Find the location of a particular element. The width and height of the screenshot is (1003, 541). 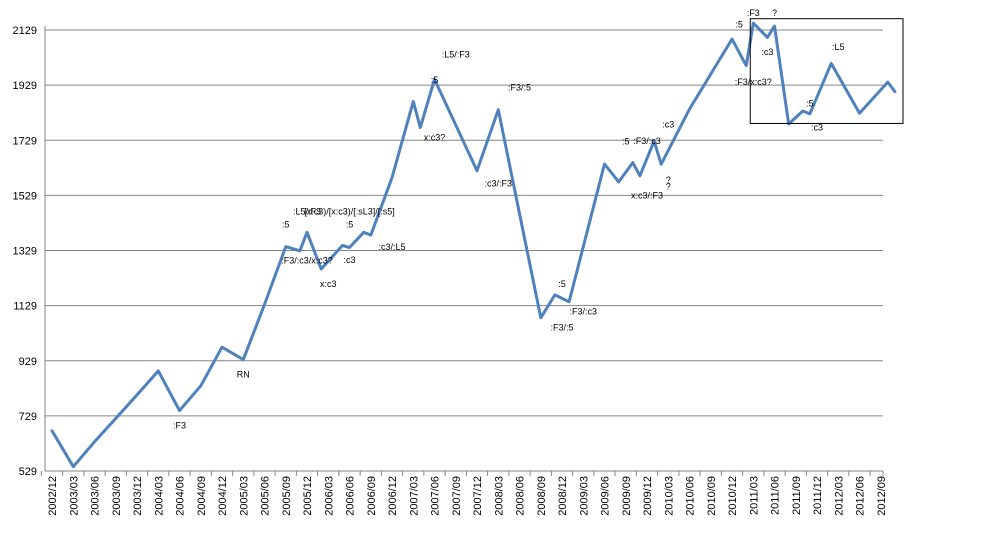

x-tick-label: 2012/09 is located at coordinates (882, 496).